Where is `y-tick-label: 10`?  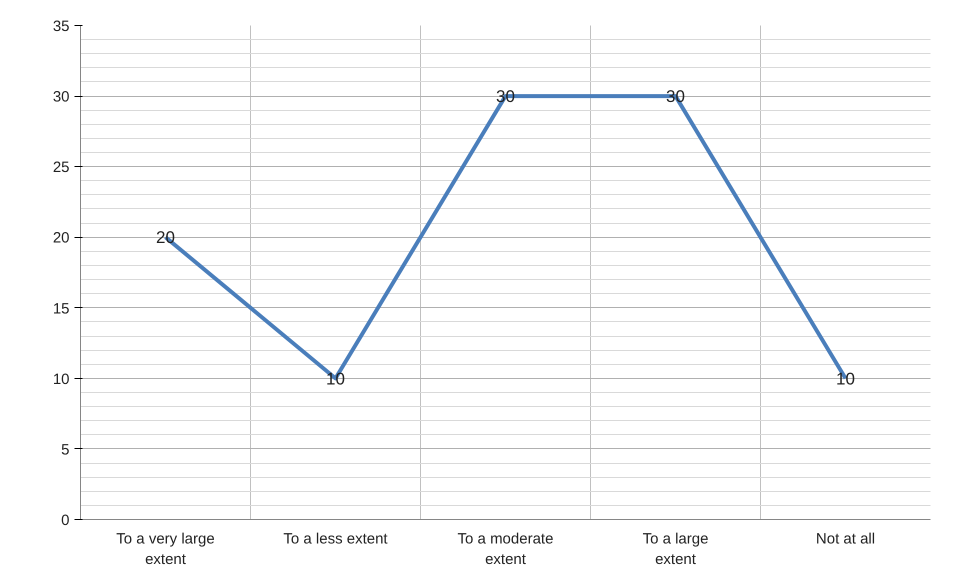
y-tick-label: 10 is located at coordinates (61, 379).